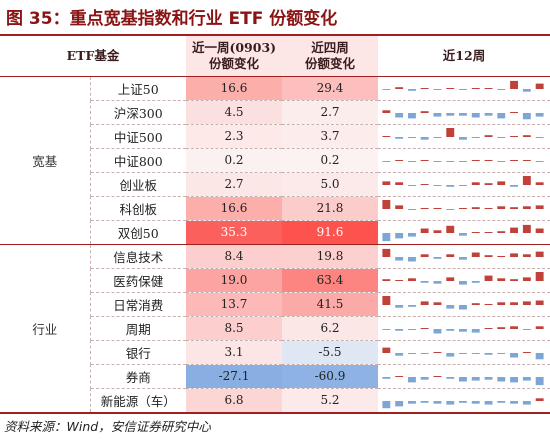 Image resolution: width=550 pixels, height=440 pixels. What do you see at coordinates (275, 352) in the screenshot?
I see `table-row: 银行 3.1 -5.5` at bounding box center [275, 352].